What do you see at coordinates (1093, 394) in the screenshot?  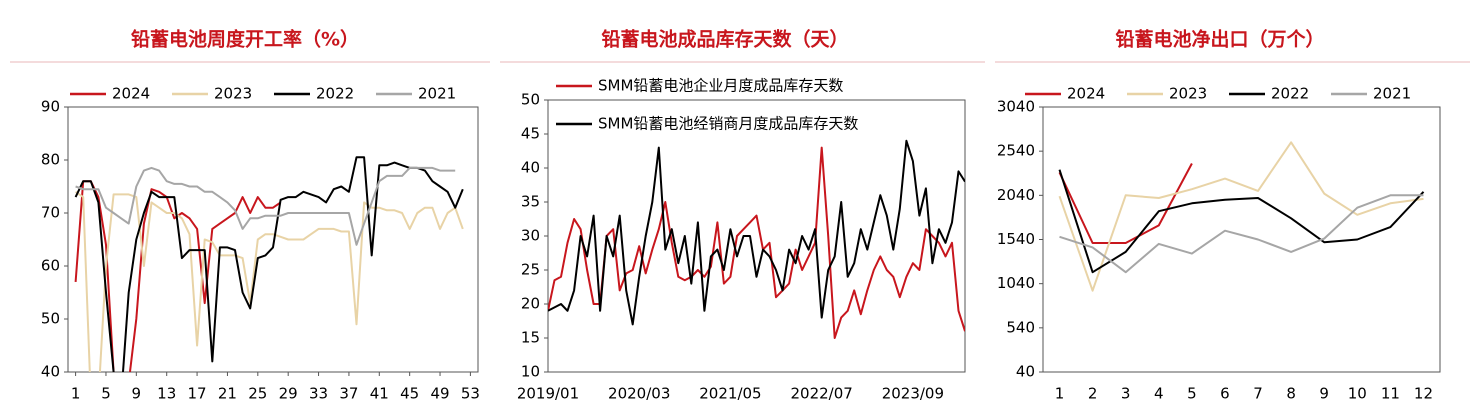 I see `x-tick-label: 2` at bounding box center [1093, 394].